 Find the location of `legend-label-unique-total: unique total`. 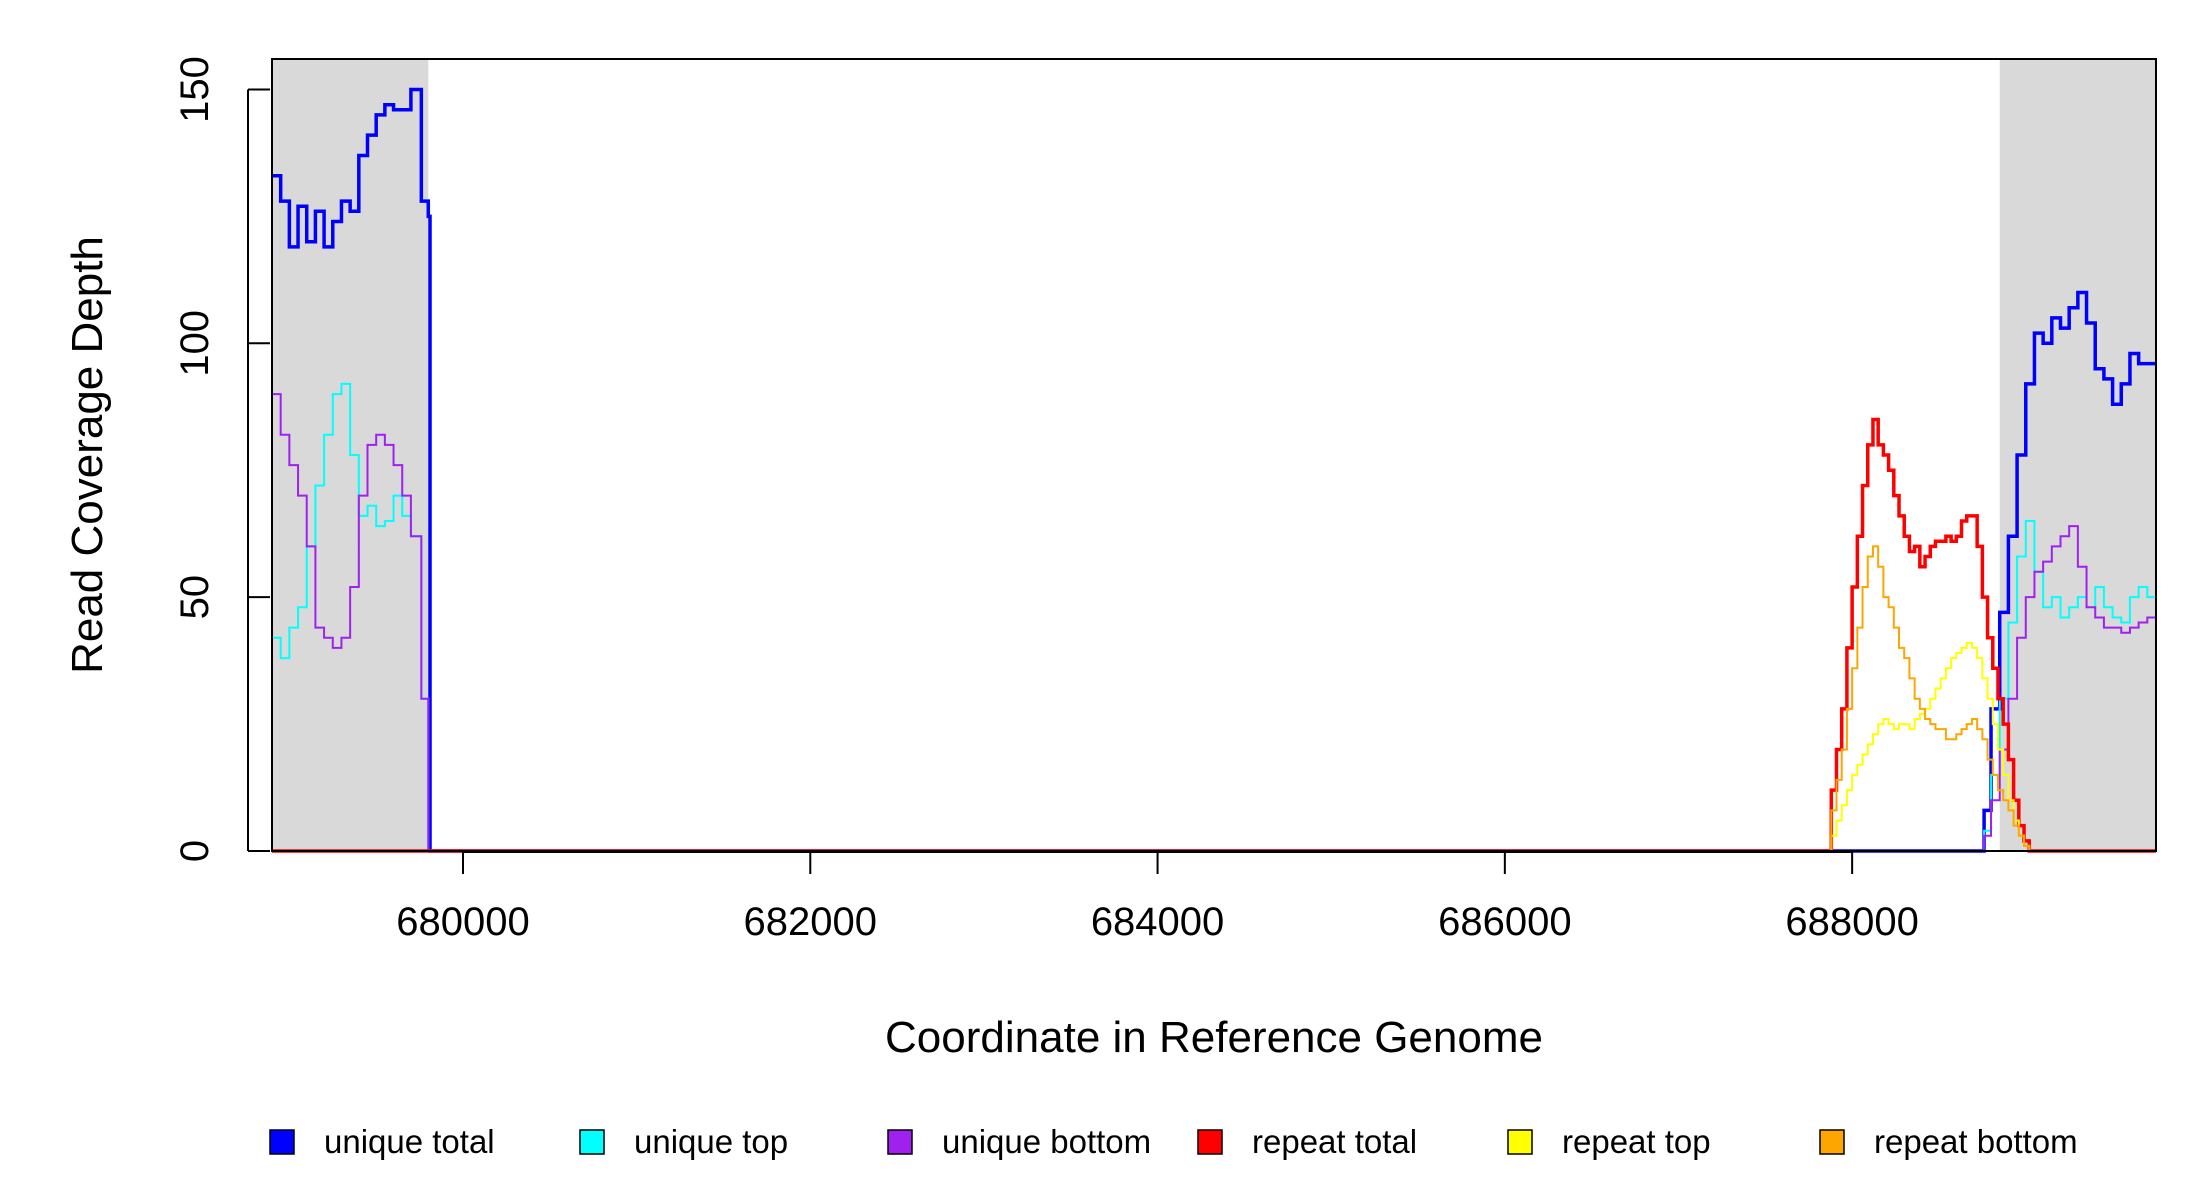

legend-label-unique-total: unique total is located at coordinates (409, 1141).